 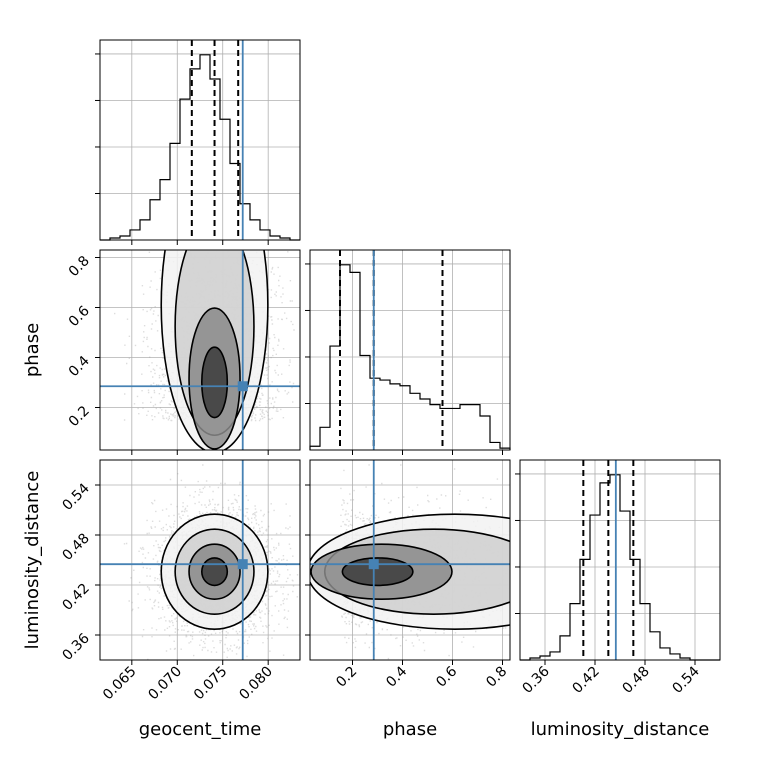 What do you see at coordinates (585, 680) in the screenshot?
I see `x-tick-label: 0.42` at bounding box center [585, 680].